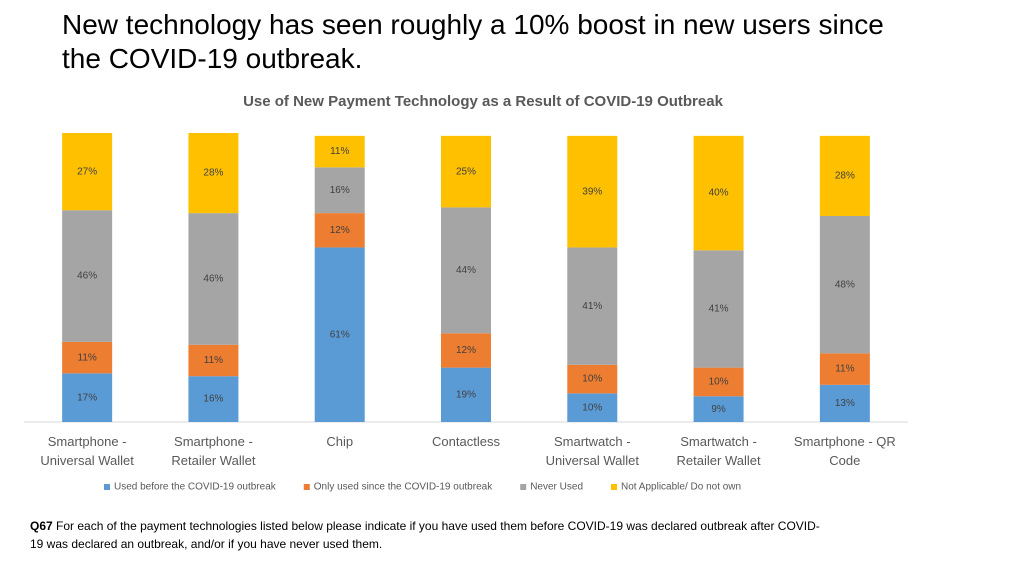 The height and width of the screenshot is (576, 1024). Describe the element at coordinates (213, 451) in the screenshot. I see `x-tick-label: Smartphone - Retailer Wallet` at that location.